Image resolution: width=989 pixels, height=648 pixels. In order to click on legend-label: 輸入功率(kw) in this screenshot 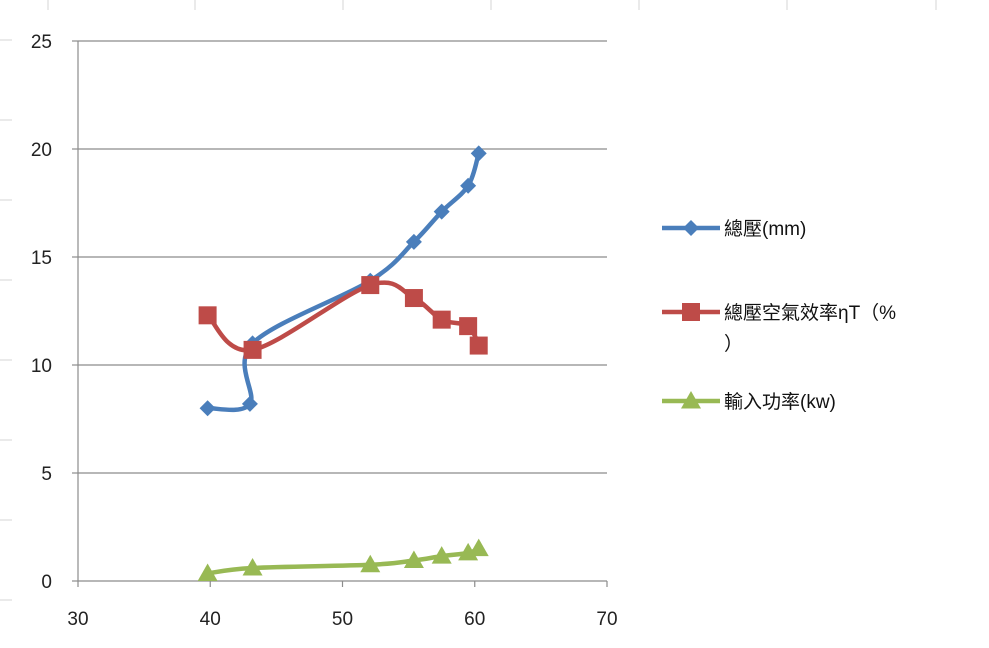, I will do `click(780, 402)`.